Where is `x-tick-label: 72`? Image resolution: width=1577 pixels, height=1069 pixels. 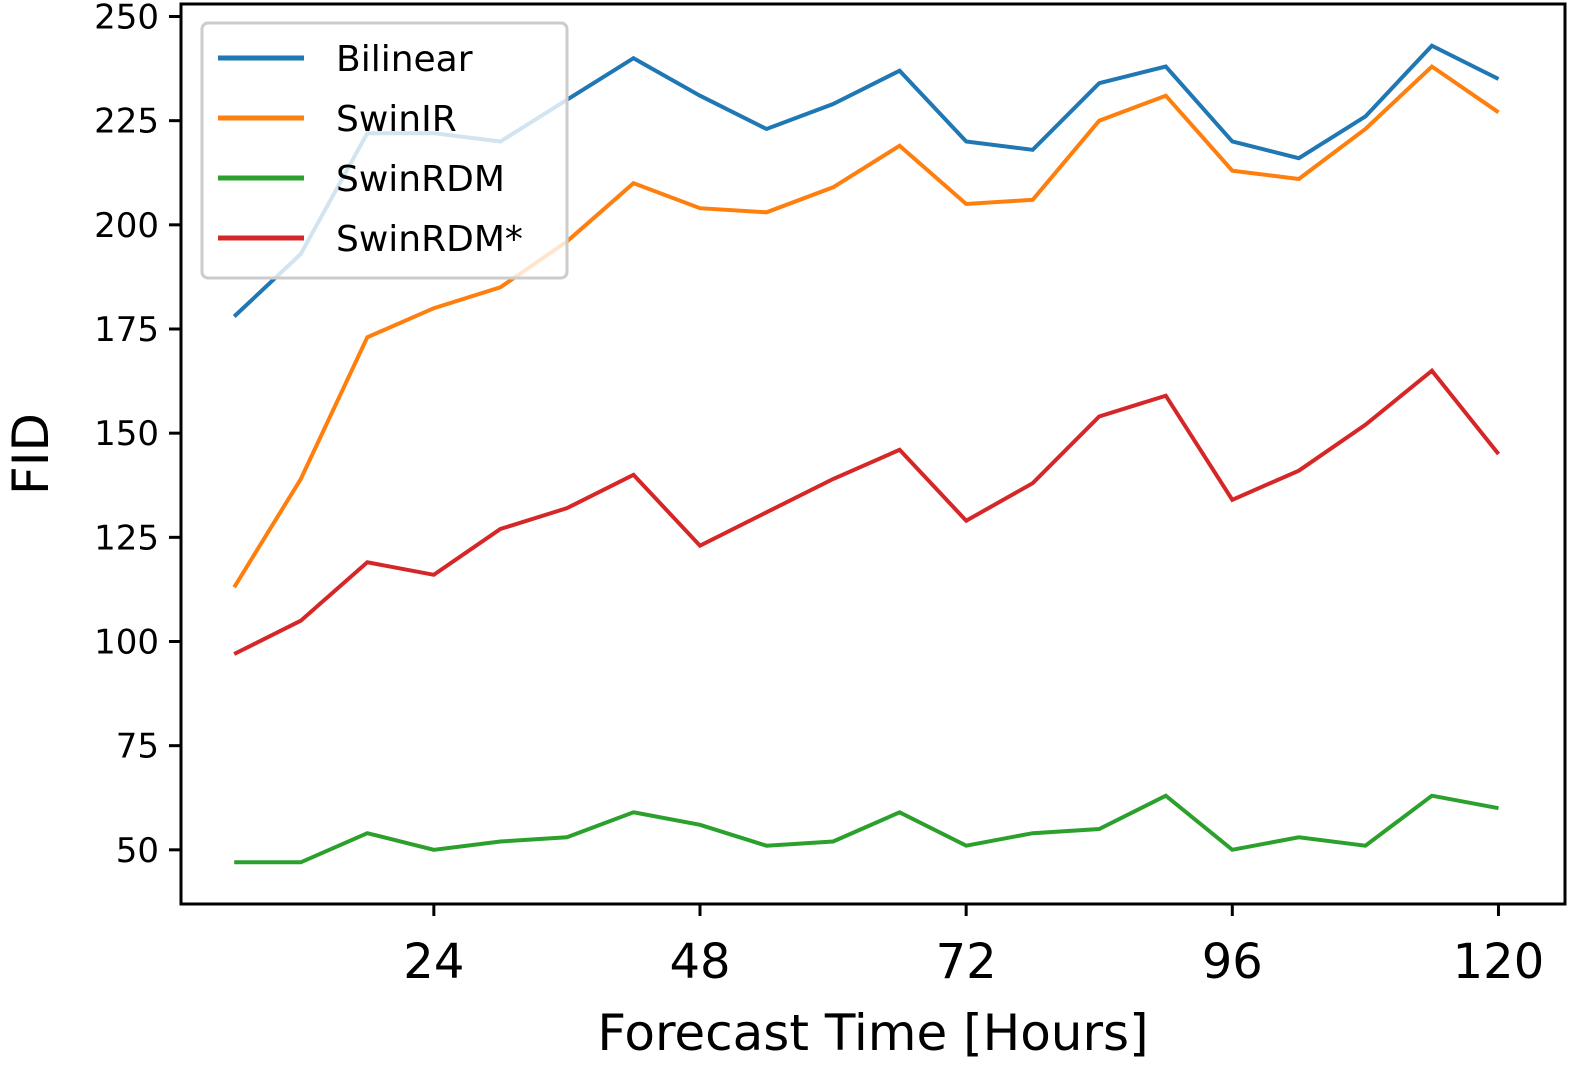
x-tick-label: 72 is located at coordinates (966, 962).